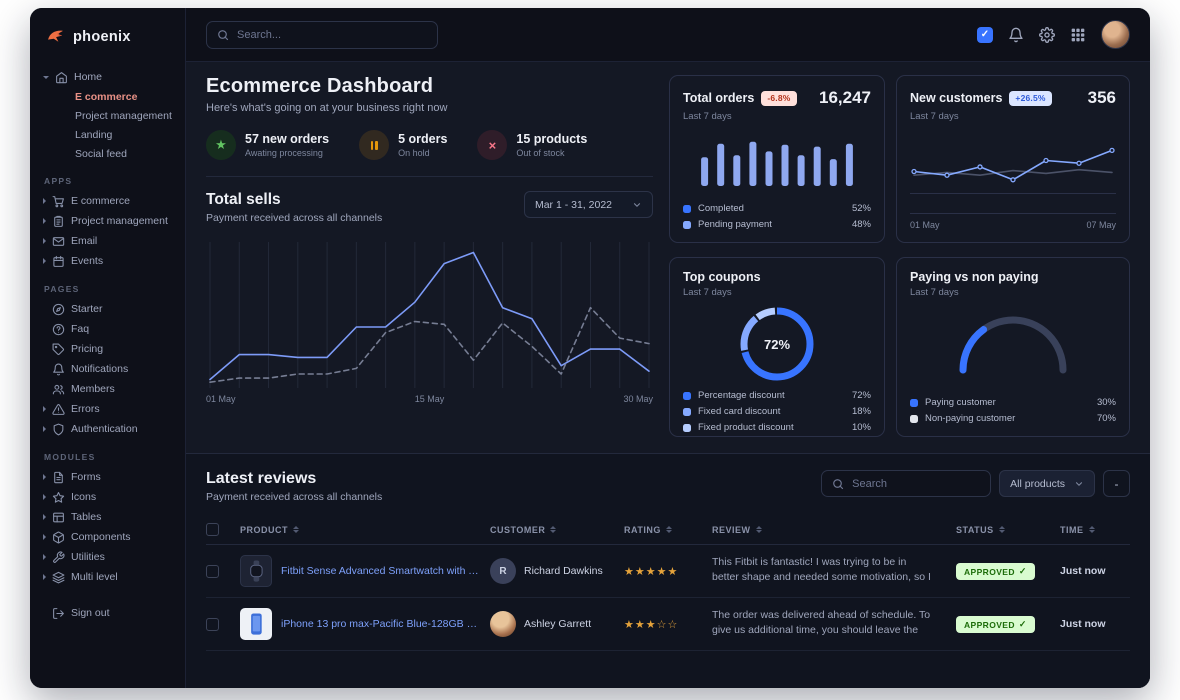 This screenshot has height=700, width=1180. I want to click on sidebar-item-project-management-app: Project management, so click(107, 221).